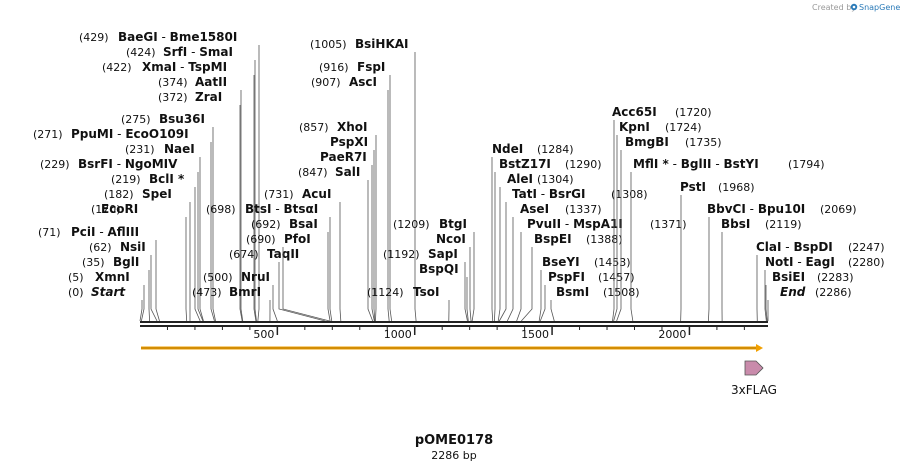 This screenshot has height=471, width=909. What do you see at coordinates (281, 209) in the screenshot?
I see `site-name: BtsI - BtsαI` at bounding box center [281, 209].